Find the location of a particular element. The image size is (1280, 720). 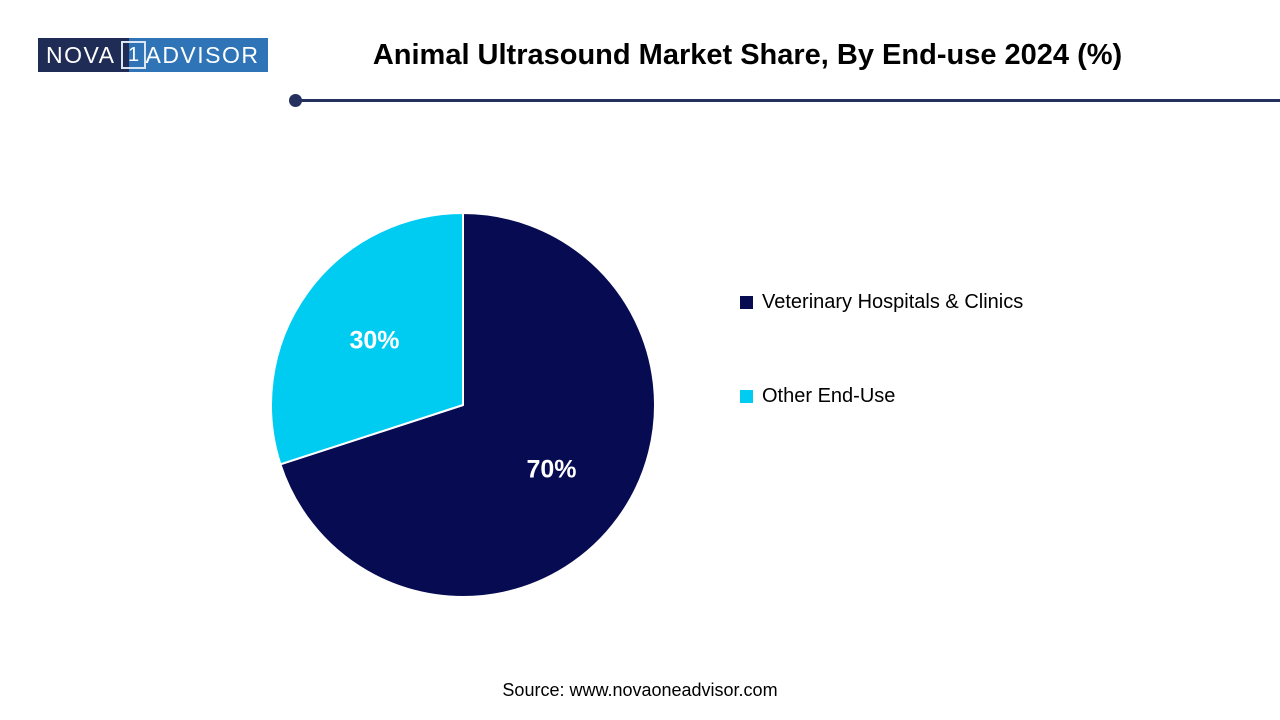

logo-nova-segment: NOVA is located at coordinates (84, 55).